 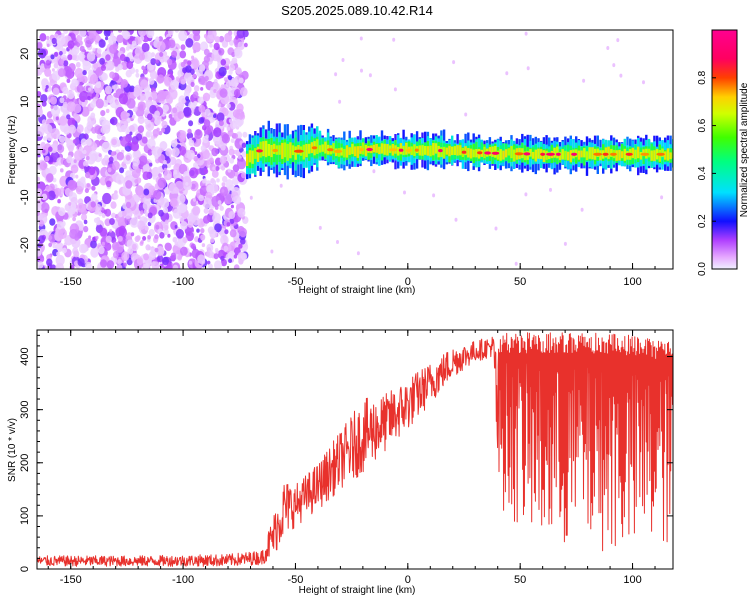 I want to click on x-tick-label: -50, so click(x=295, y=282).